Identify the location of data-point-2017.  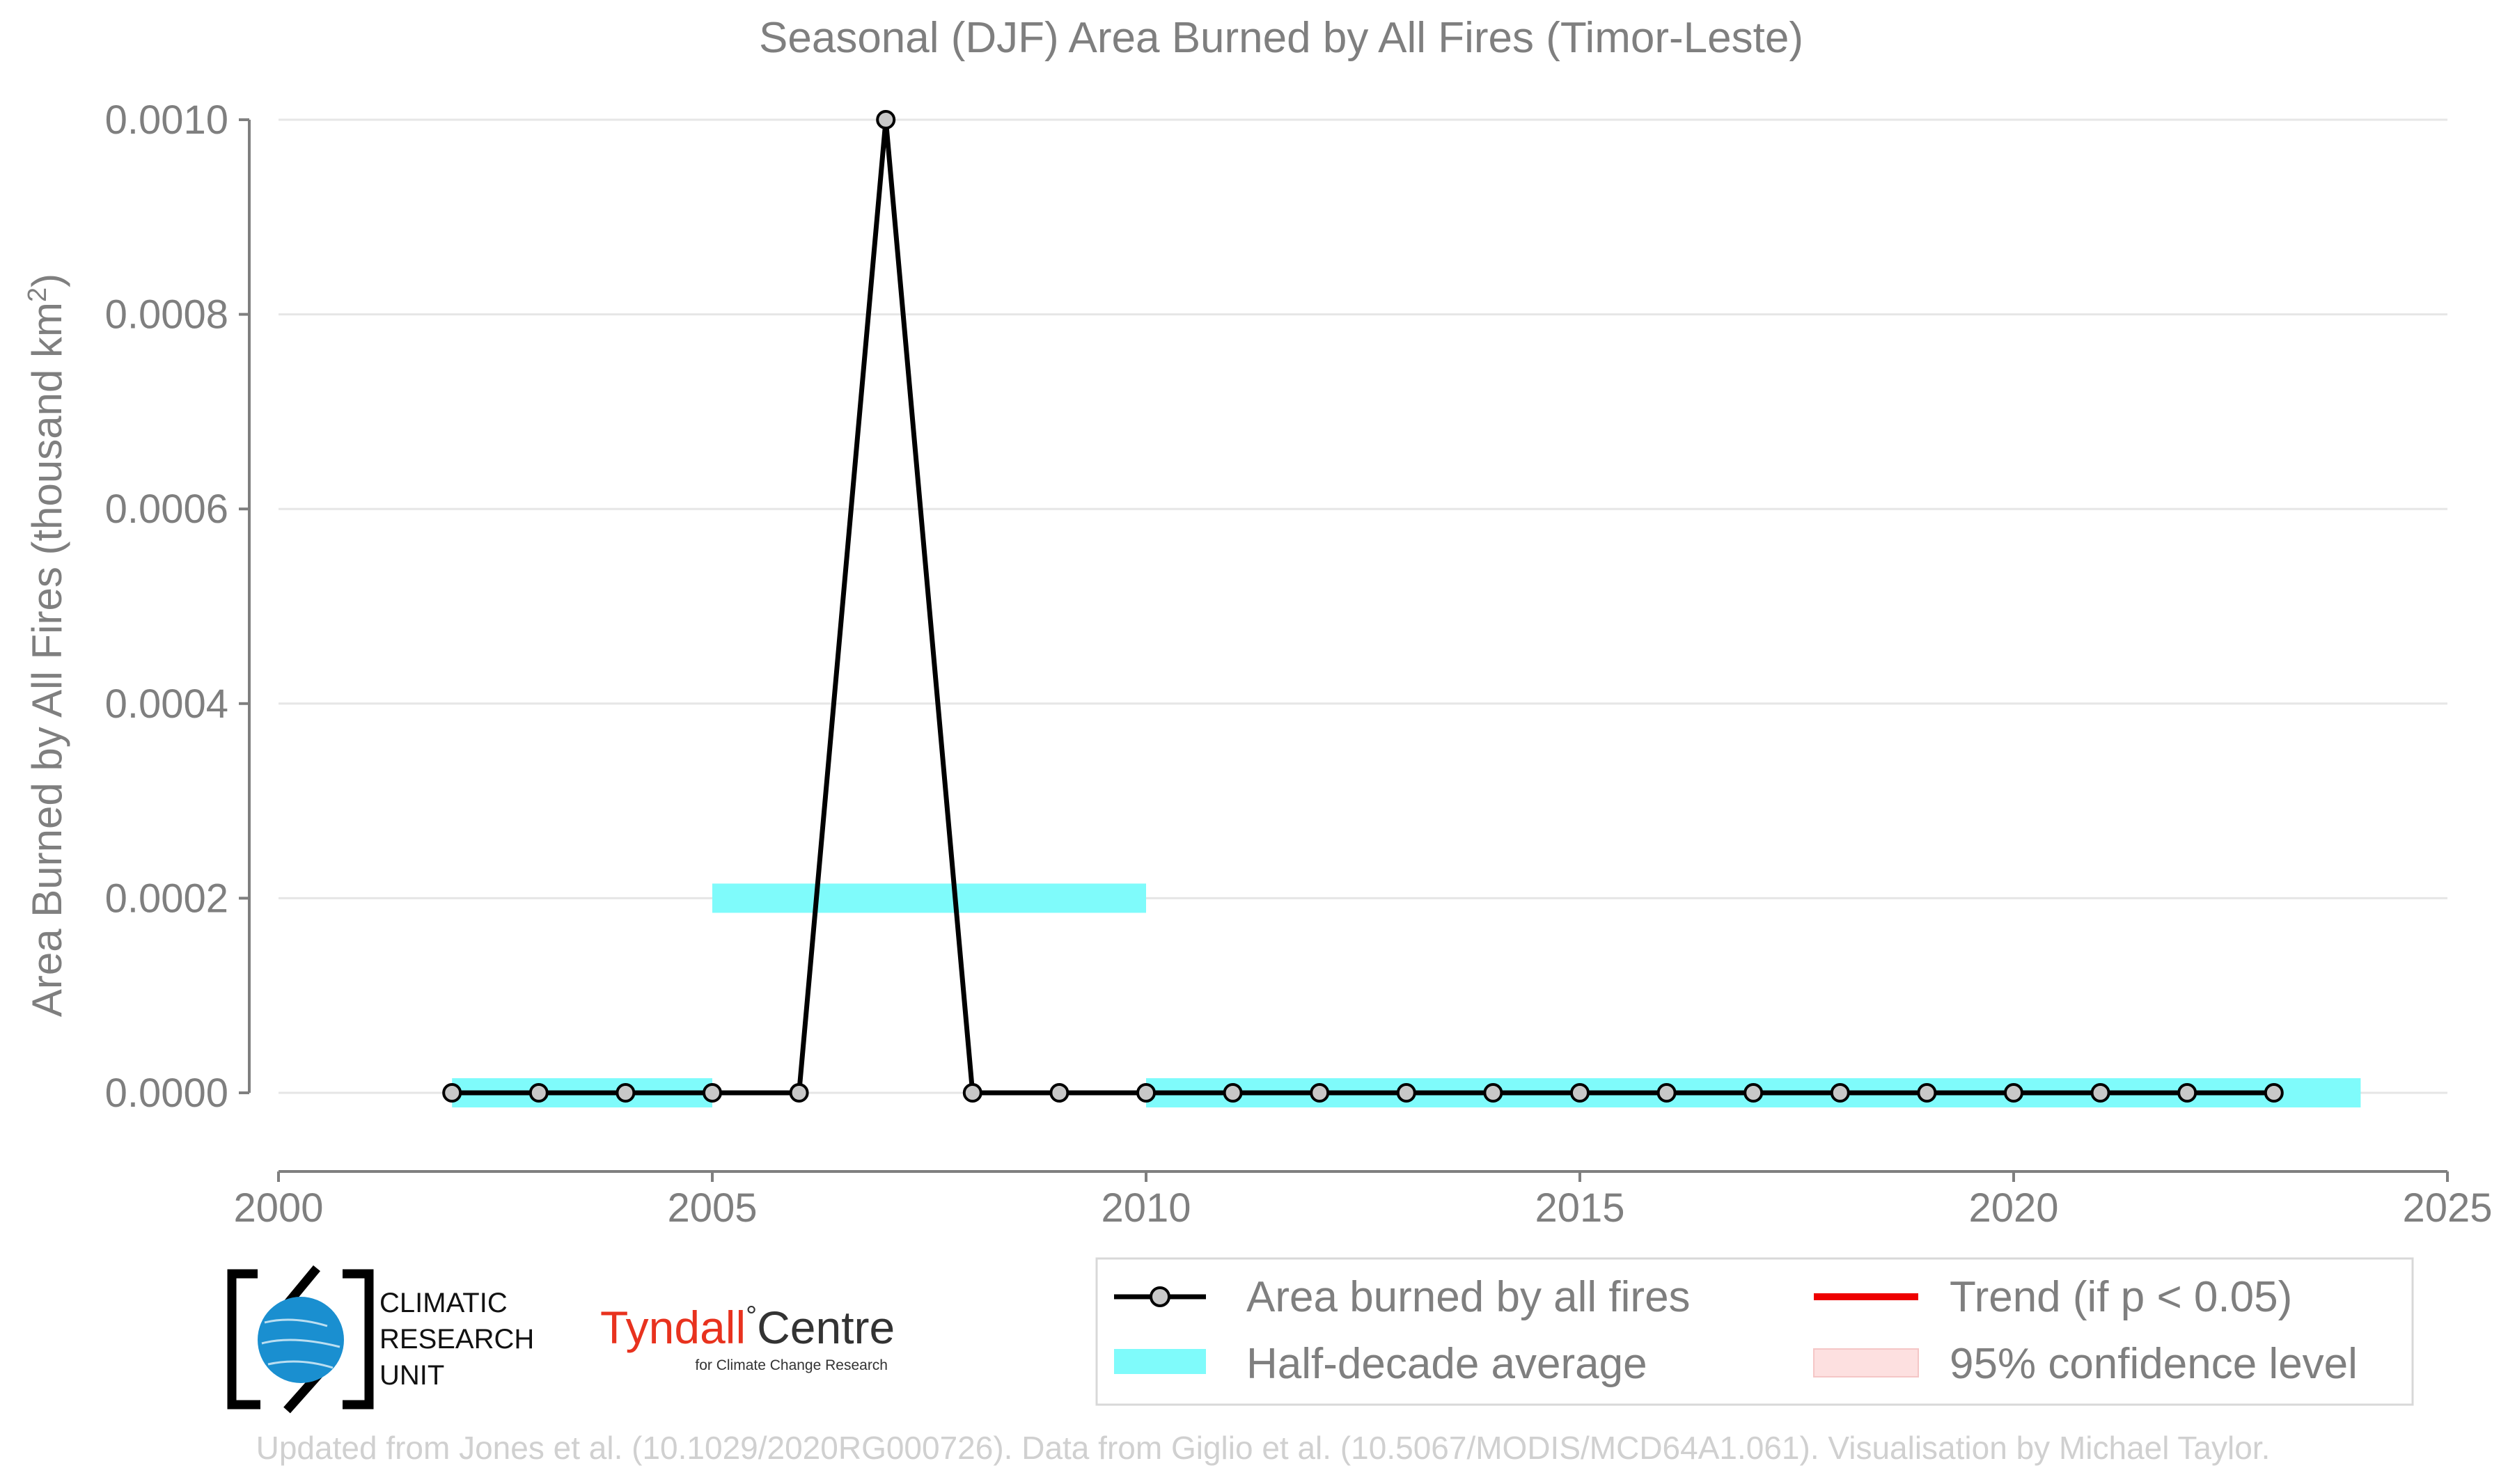
(1754, 1093).